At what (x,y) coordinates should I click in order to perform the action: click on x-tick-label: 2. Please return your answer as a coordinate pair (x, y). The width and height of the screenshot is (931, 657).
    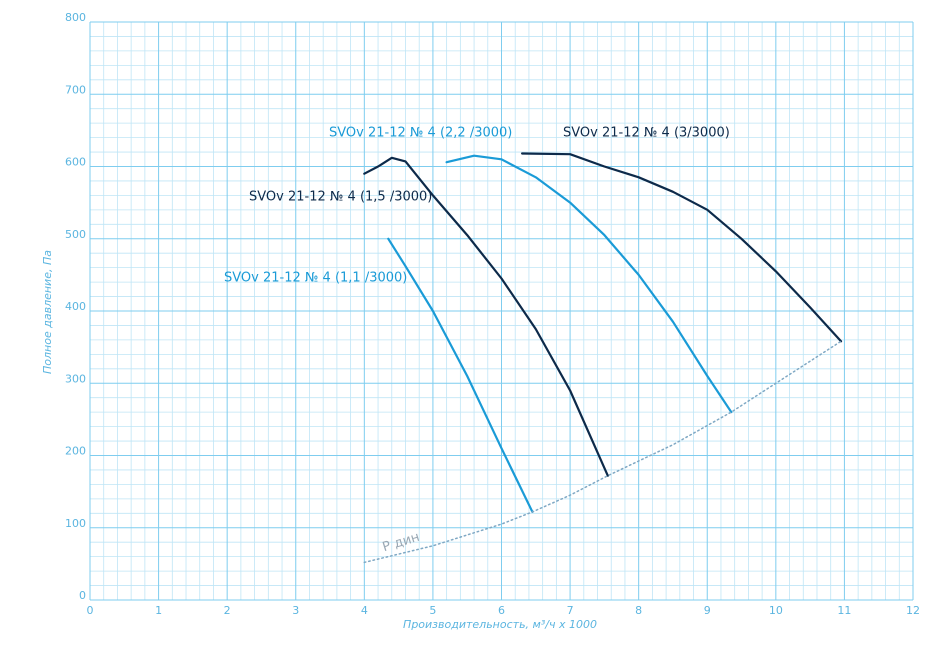
    Looking at the image, I should click on (227, 610).